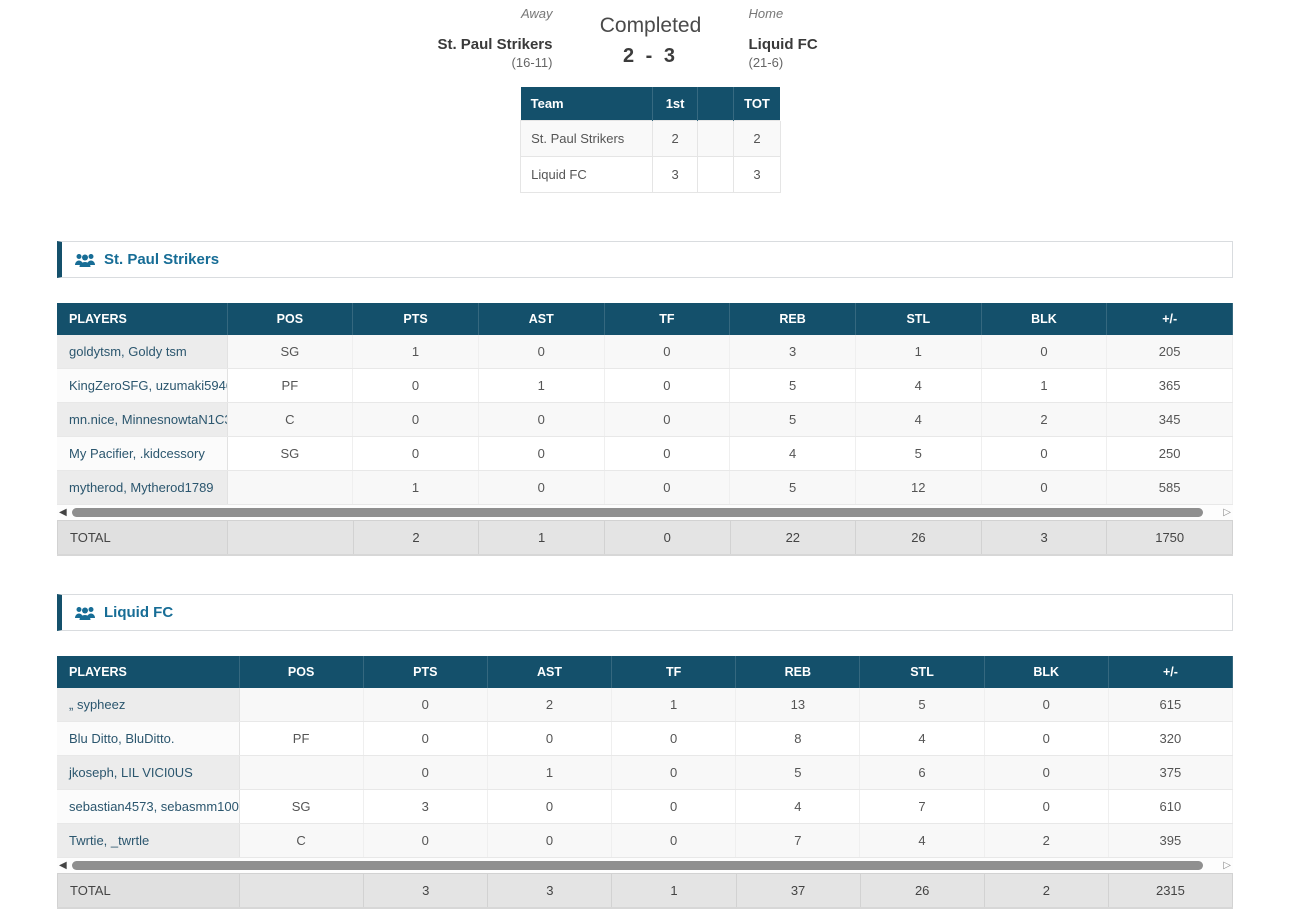 The image size is (1301, 920). I want to click on summary-header-team: Team, so click(587, 104).